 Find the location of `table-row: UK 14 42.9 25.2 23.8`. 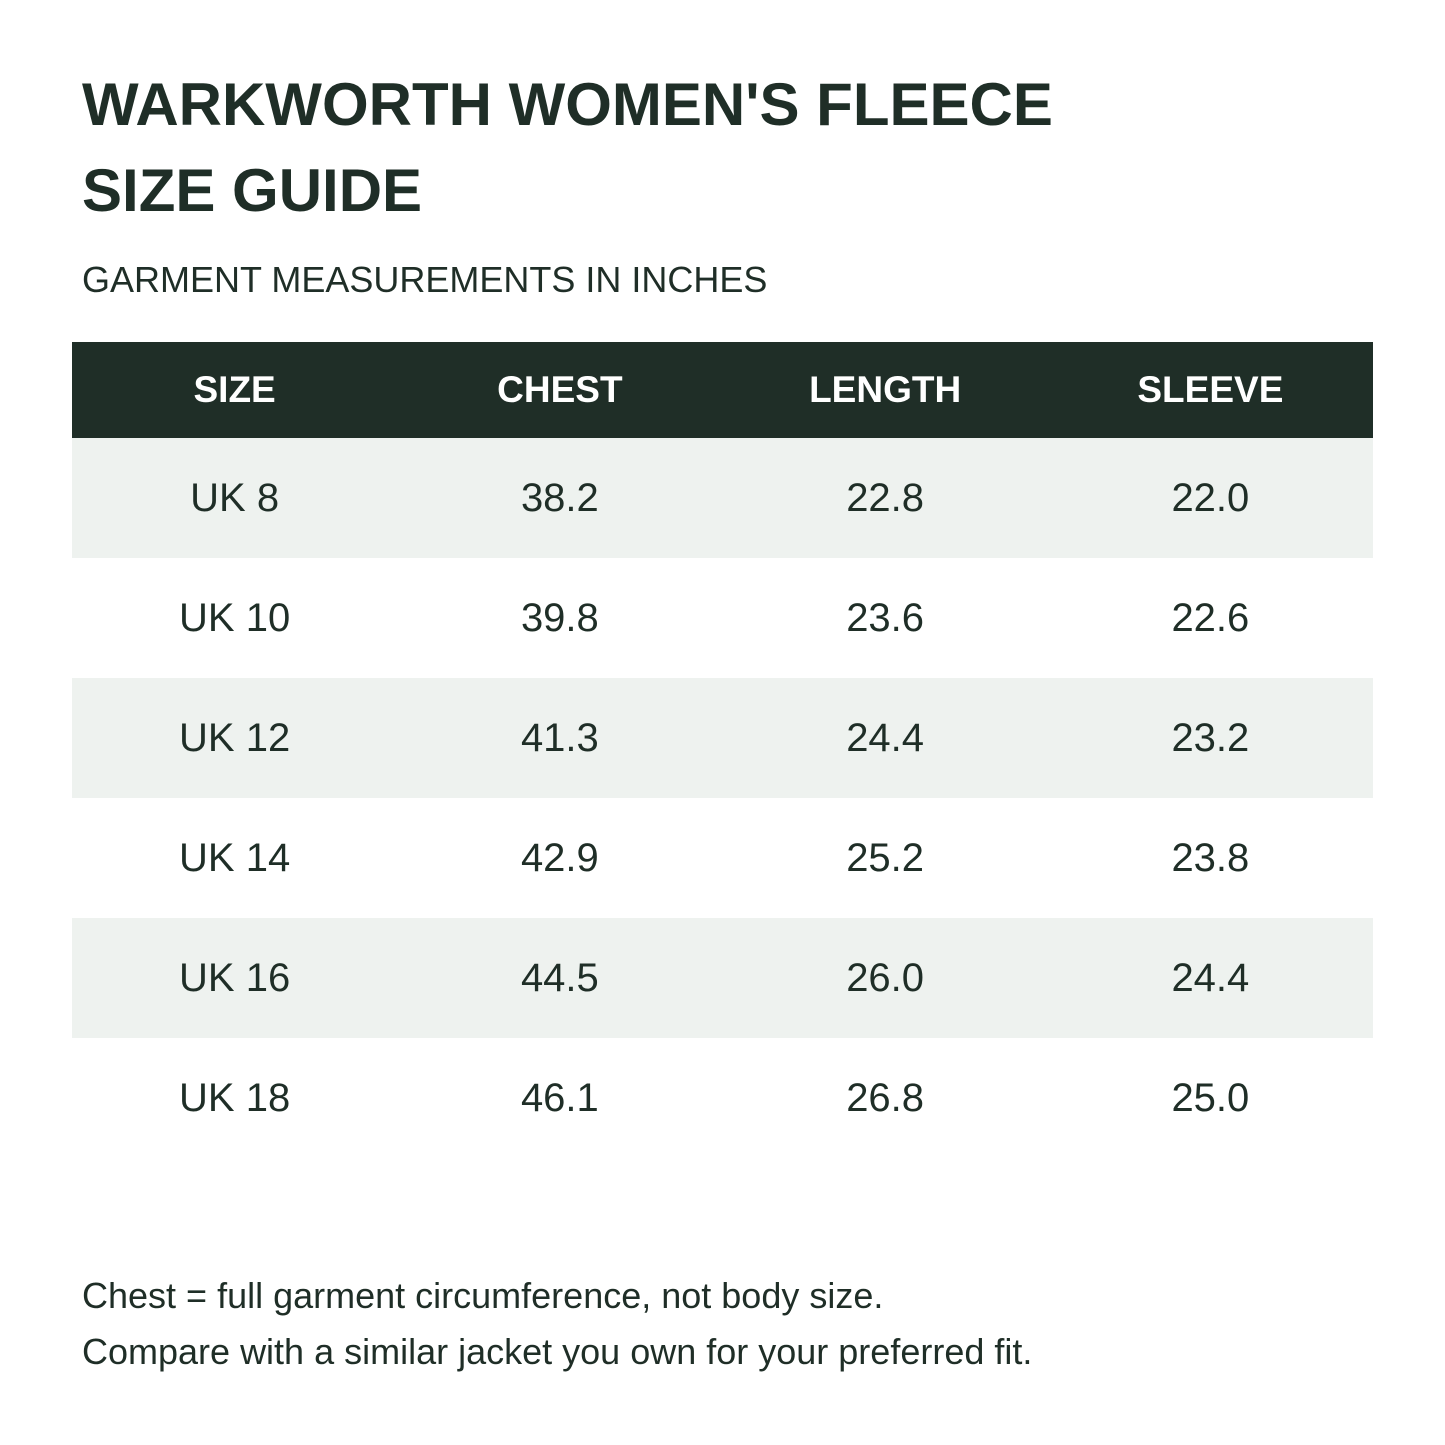

table-row: UK 14 42.9 25.2 23.8 is located at coordinates (722, 858).